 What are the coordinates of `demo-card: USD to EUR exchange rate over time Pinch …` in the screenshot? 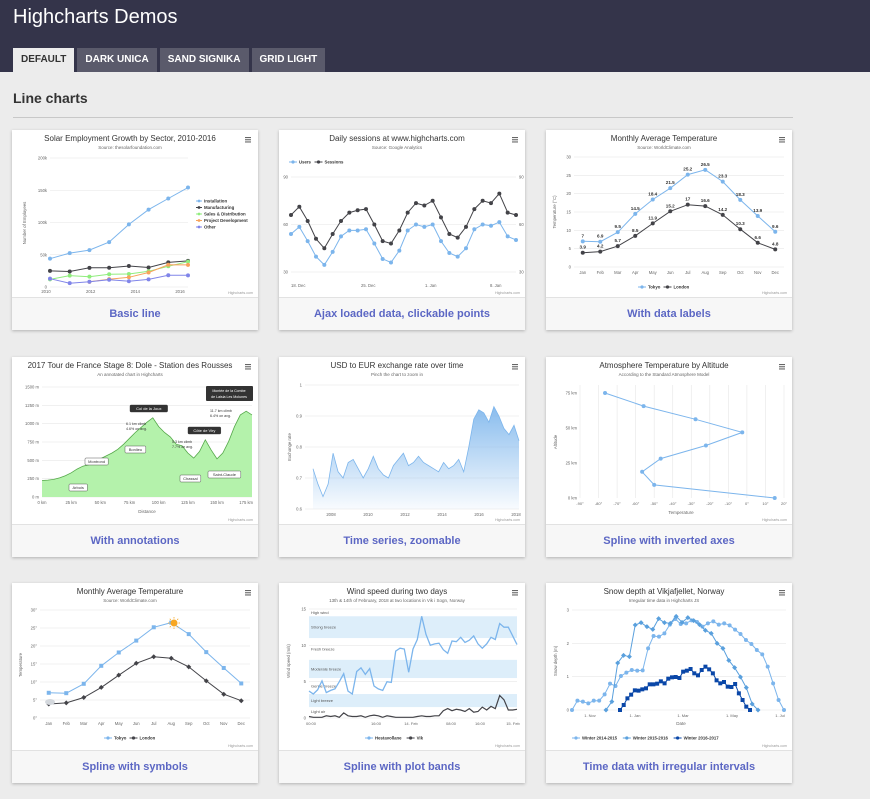 It's located at (402, 457).